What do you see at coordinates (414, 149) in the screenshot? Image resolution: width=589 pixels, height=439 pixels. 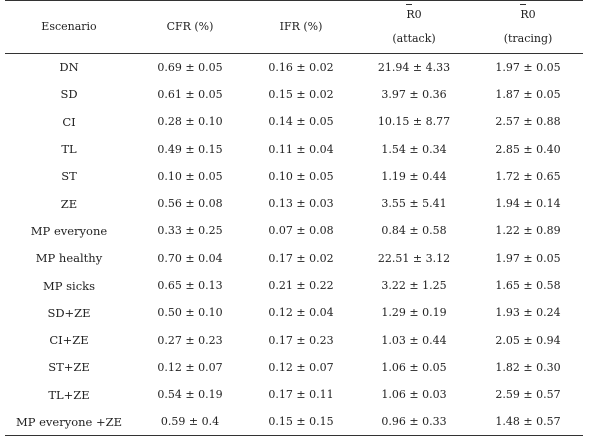 I see `cell-r0-attack: 1.54 ± 0.34` at bounding box center [414, 149].